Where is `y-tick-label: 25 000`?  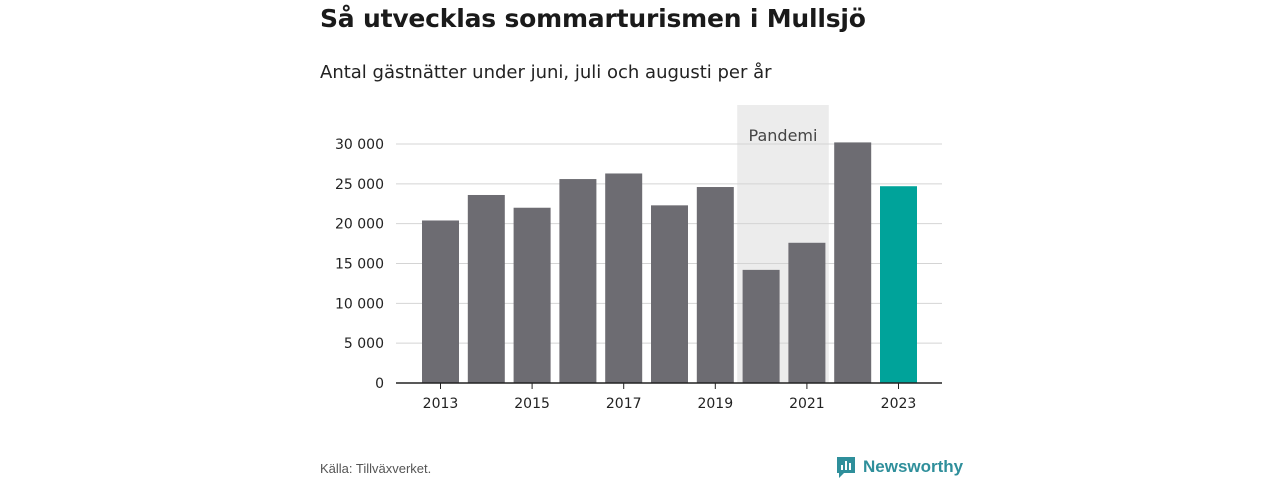 y-tick-label: 25 000 is located at coordinates (359, 185).